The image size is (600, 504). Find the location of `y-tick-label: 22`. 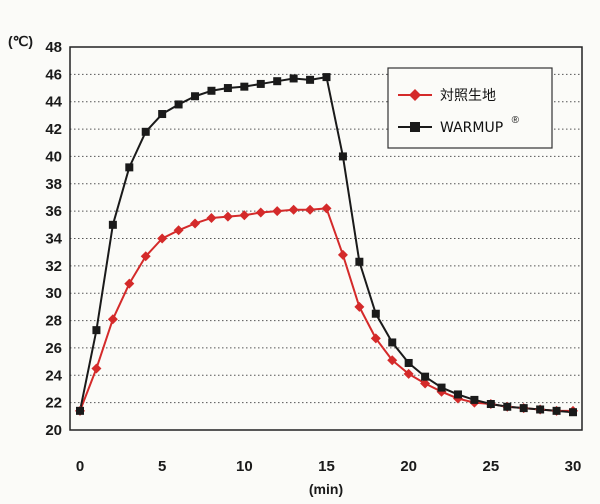

y-tick-label: 22 is located at coordinates (53, 403).